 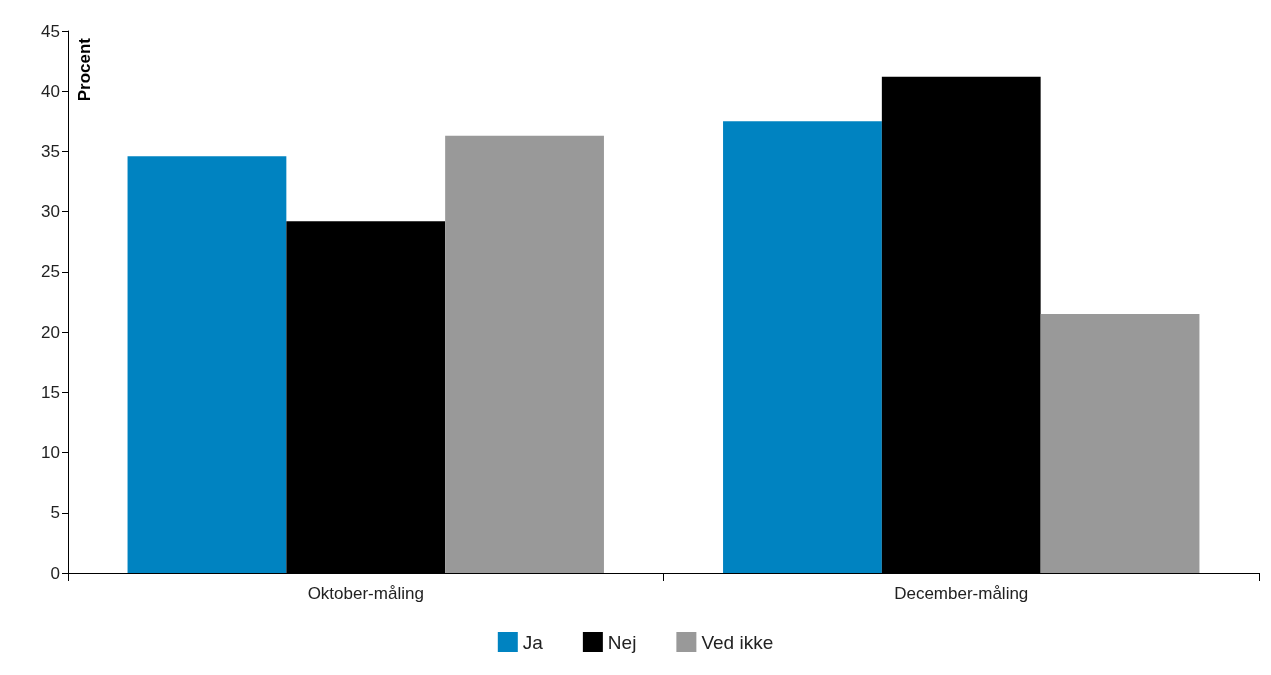 What do you see at coordinates (50, 151) in the screenshot?
I see `y-tick-label: 35` at bounding box center [50, 151].